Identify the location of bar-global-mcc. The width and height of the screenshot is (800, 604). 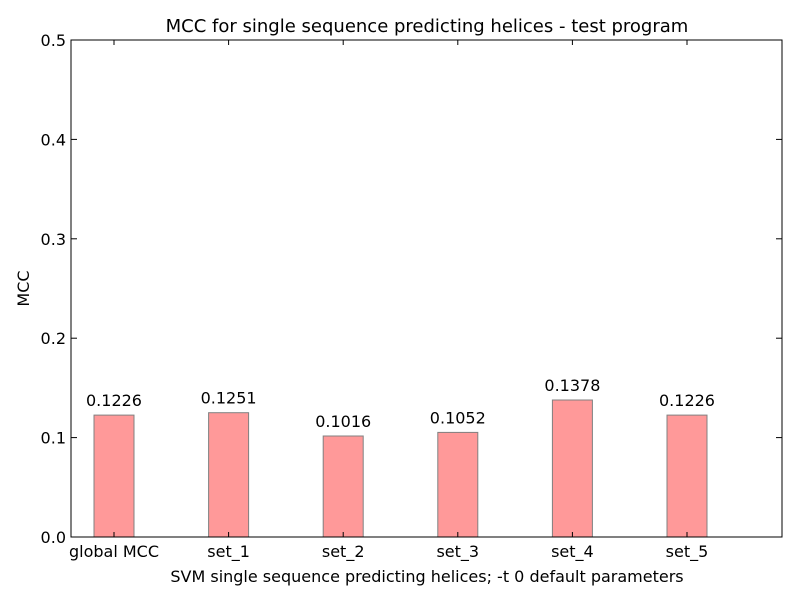
(114, 476).